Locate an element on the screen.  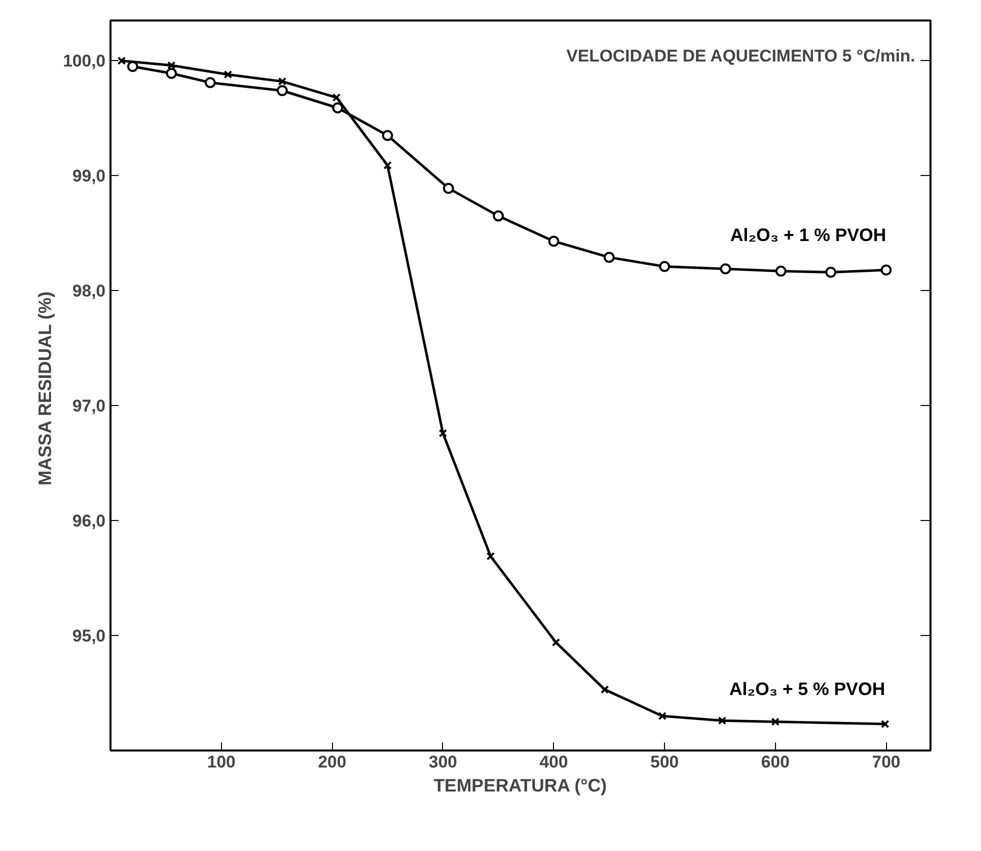
y-tick-label: 99,0 is located at coordinates (89, 176).